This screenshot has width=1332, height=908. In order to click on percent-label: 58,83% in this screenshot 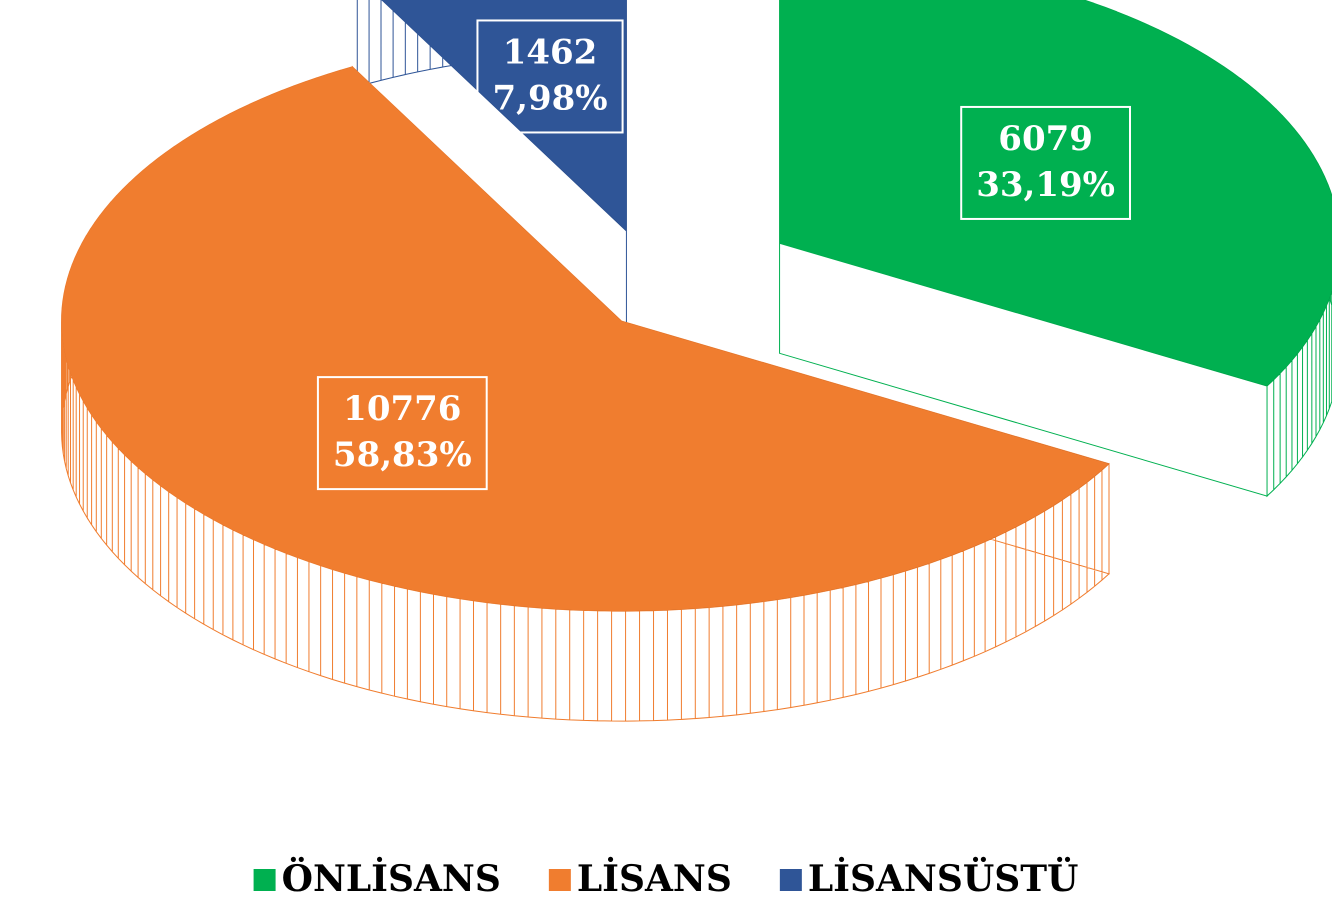, I will do `click(402, 455)`.